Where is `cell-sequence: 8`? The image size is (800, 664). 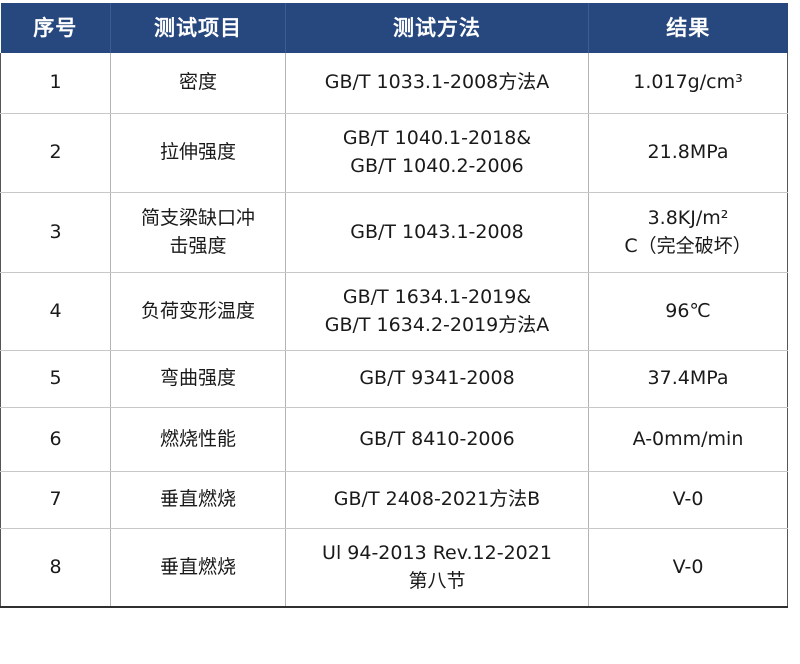 cell-sequence: 8 is located at coordinates (55, 568).